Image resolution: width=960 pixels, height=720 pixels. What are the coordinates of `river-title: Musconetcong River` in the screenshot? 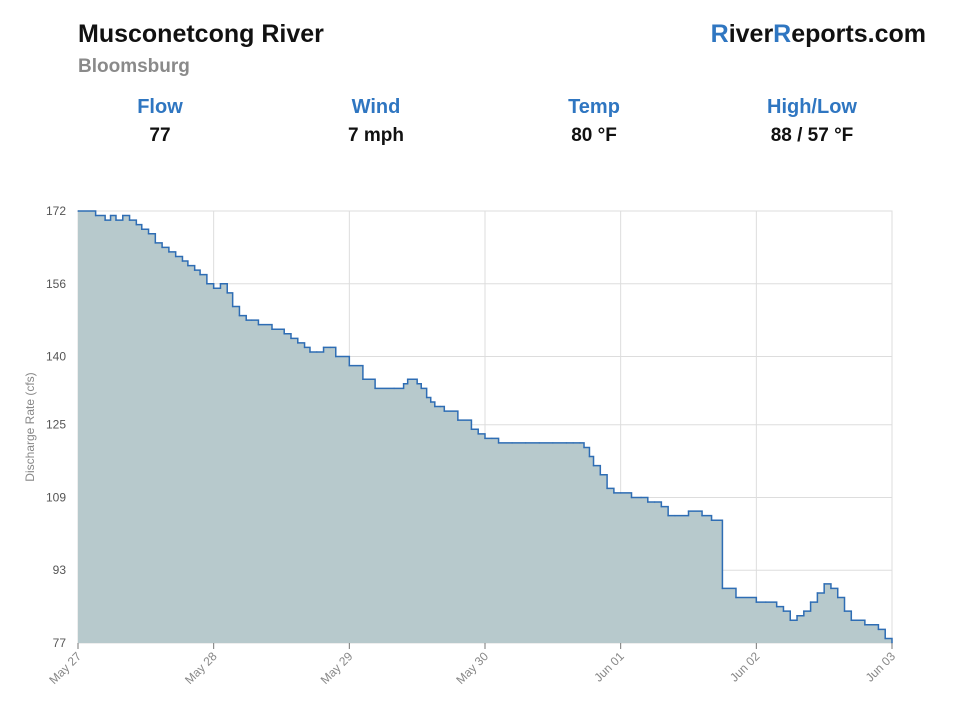 It's located at (201, 34).